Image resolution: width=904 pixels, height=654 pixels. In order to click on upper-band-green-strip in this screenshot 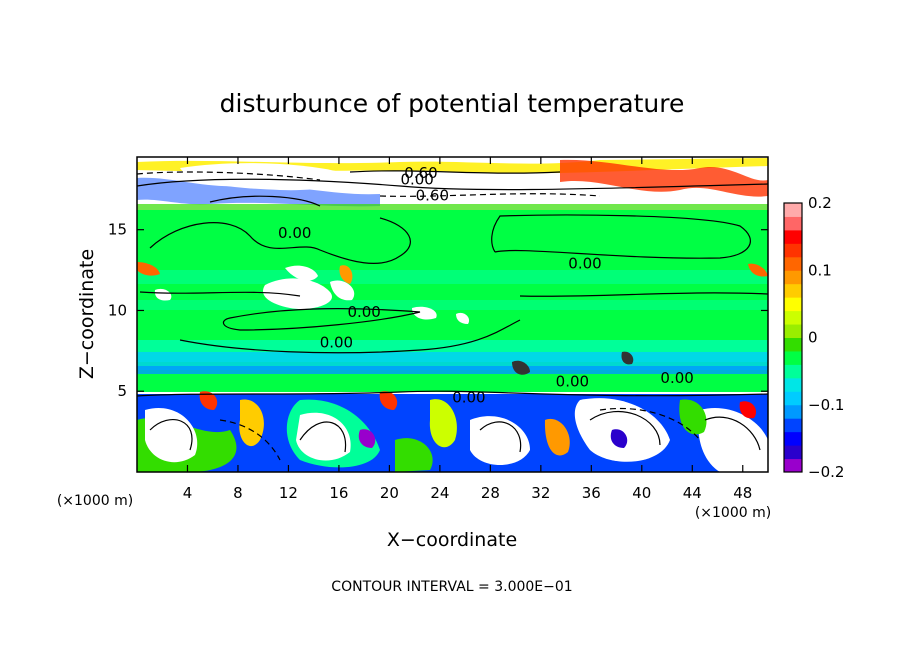, I will do `click(452, 208)`.